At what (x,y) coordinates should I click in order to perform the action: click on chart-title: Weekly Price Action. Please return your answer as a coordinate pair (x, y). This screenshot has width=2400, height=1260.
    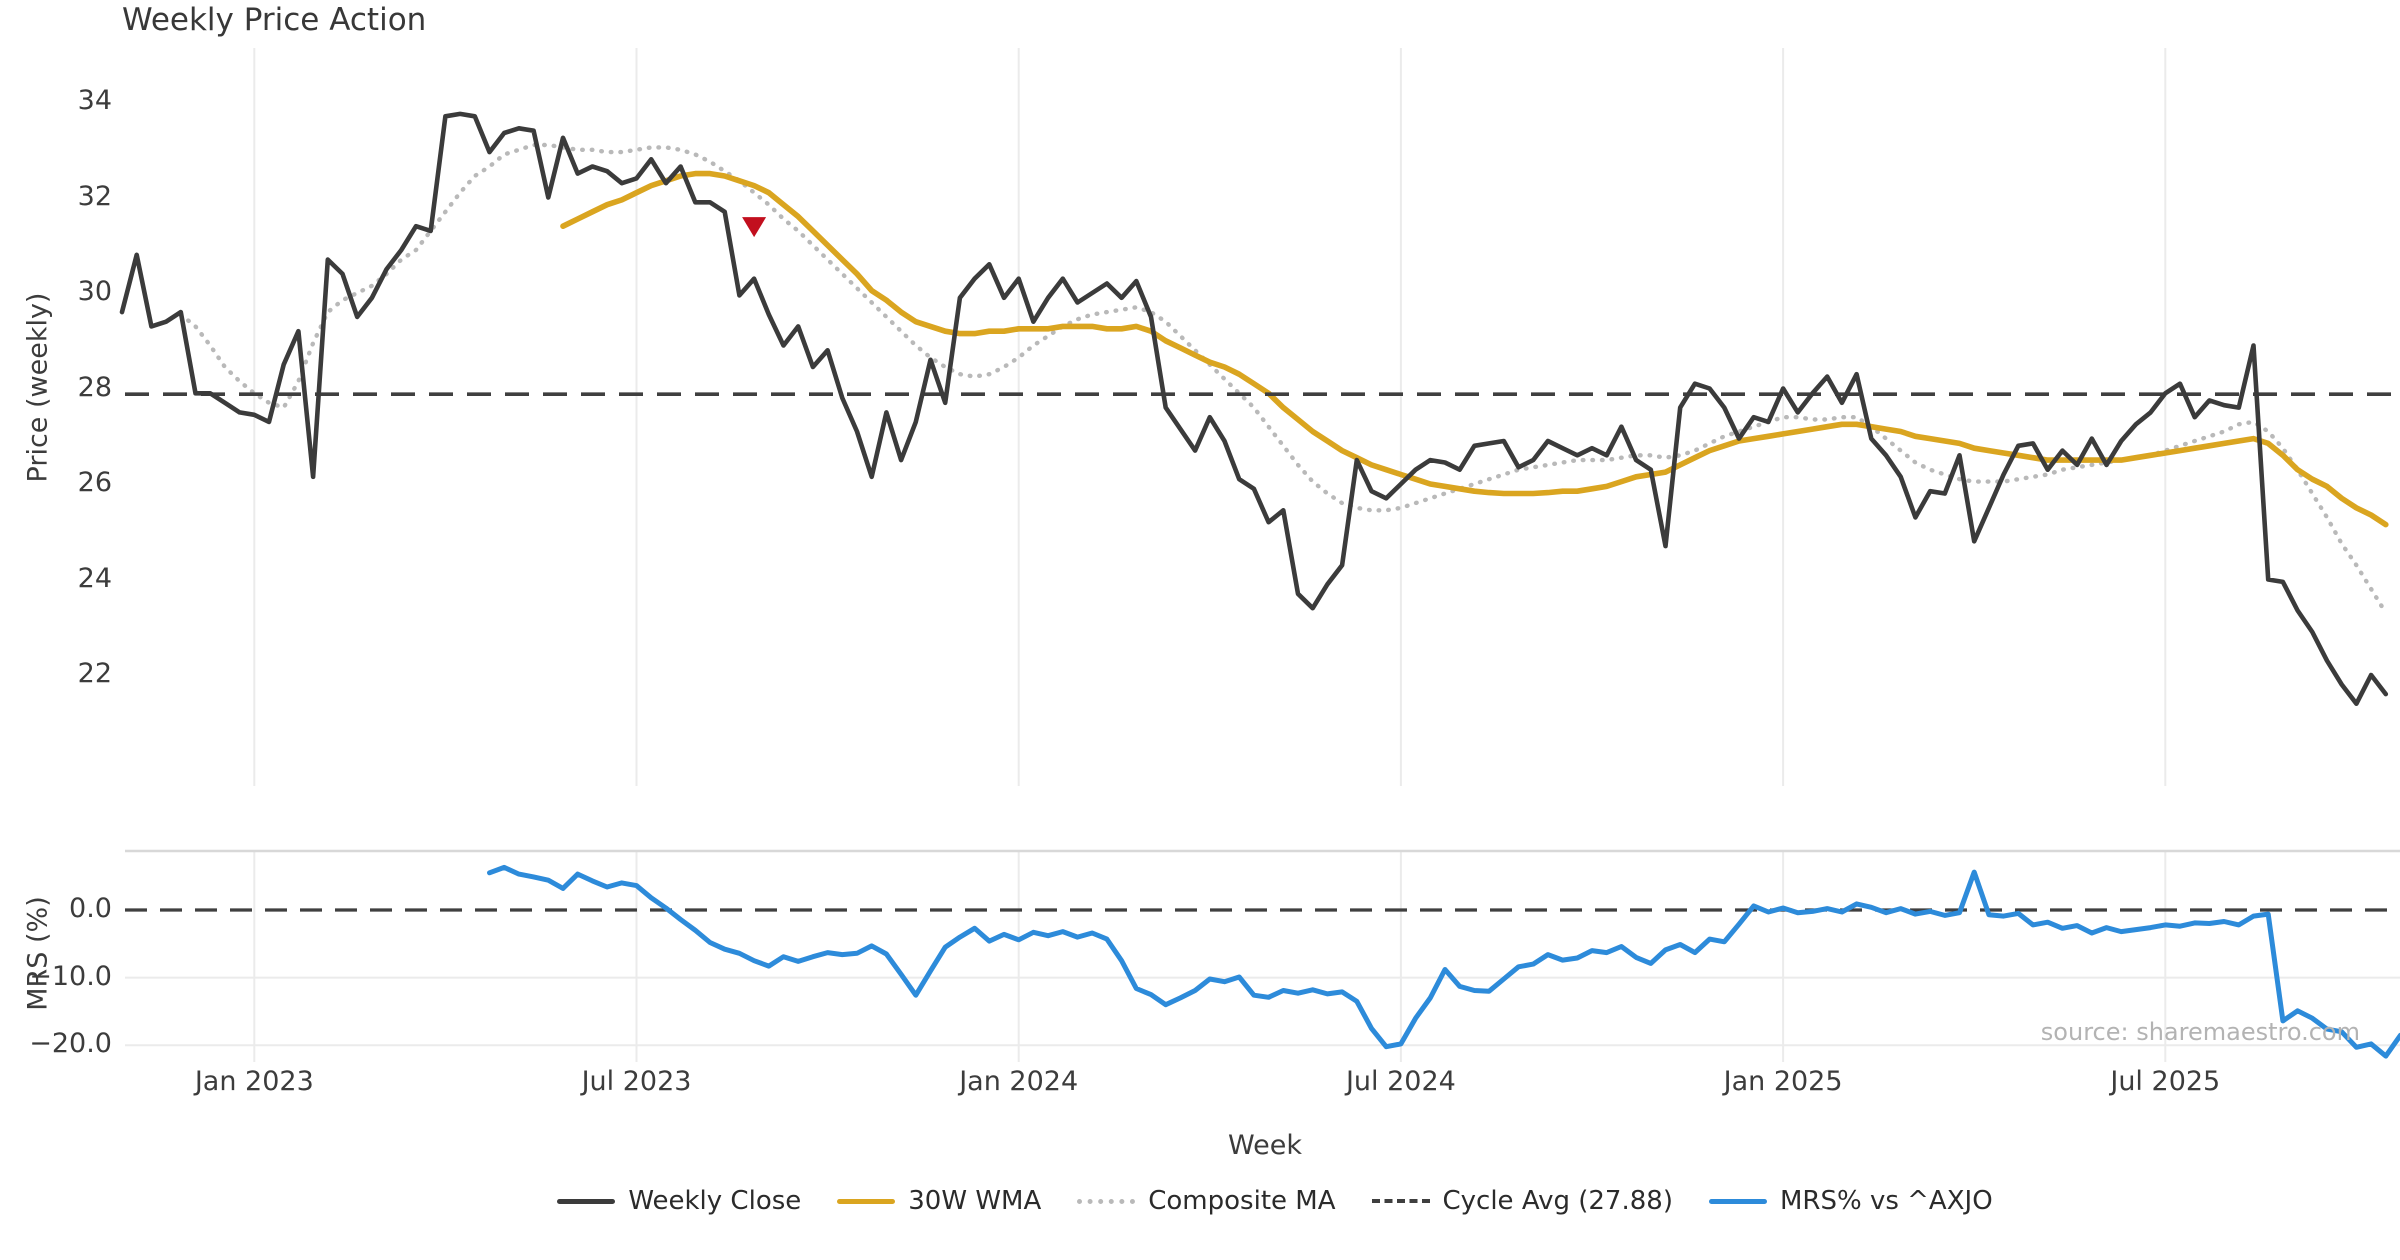
    Looking at the image, I should click on (274, 20).